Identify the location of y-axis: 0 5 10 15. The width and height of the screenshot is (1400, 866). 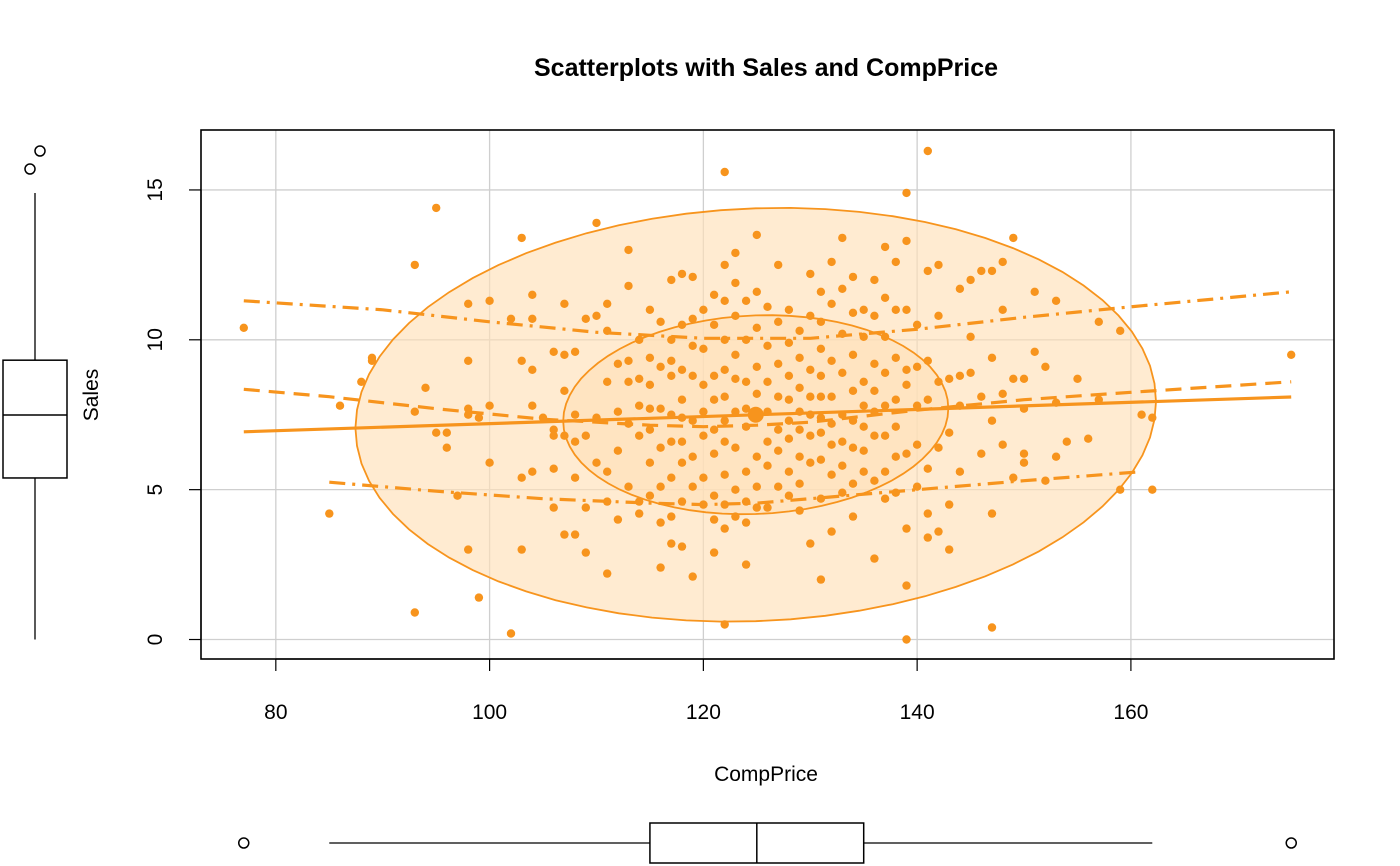
(173, 411).